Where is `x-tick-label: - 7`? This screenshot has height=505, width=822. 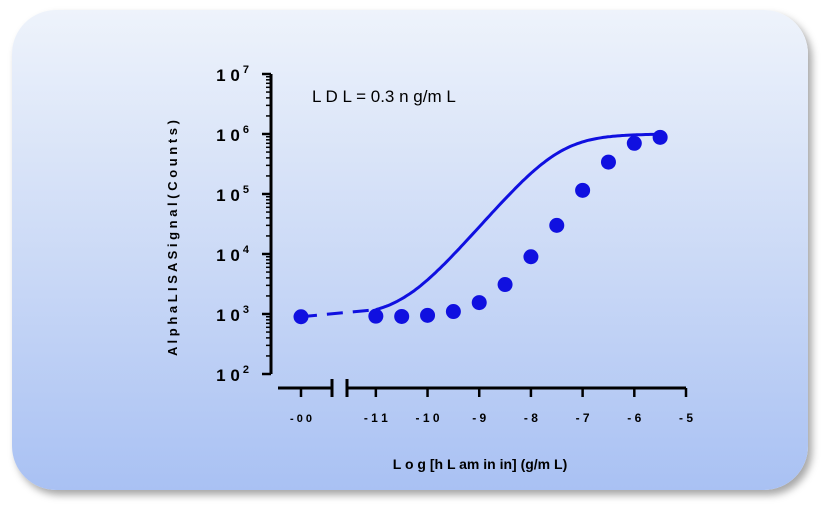
x-tick-label: - 7 is located at coordinates (583, 418).